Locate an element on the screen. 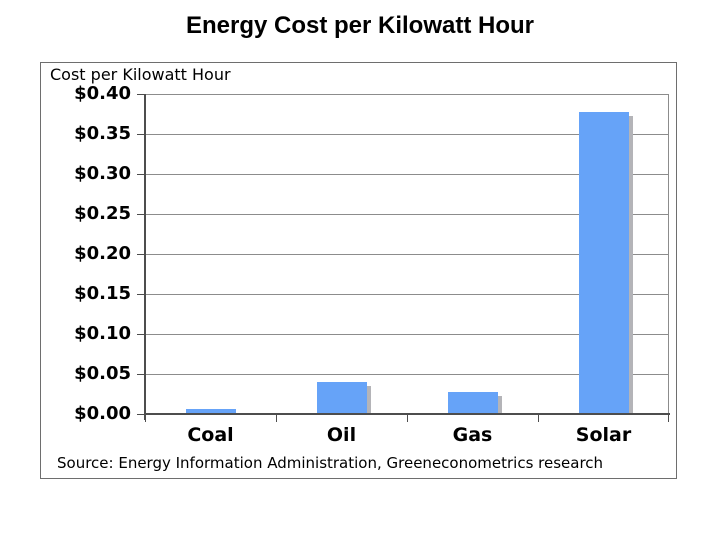  x-category-label-gas: Gas is located at coordinates (472, 435).